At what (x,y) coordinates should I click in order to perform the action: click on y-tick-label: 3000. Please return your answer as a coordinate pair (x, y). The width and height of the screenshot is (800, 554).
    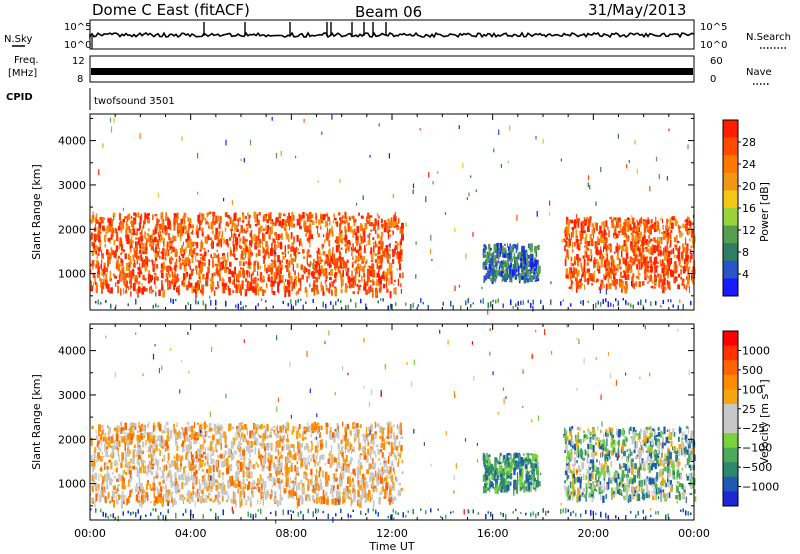
    Looking at the image, I should click on (72, 185).